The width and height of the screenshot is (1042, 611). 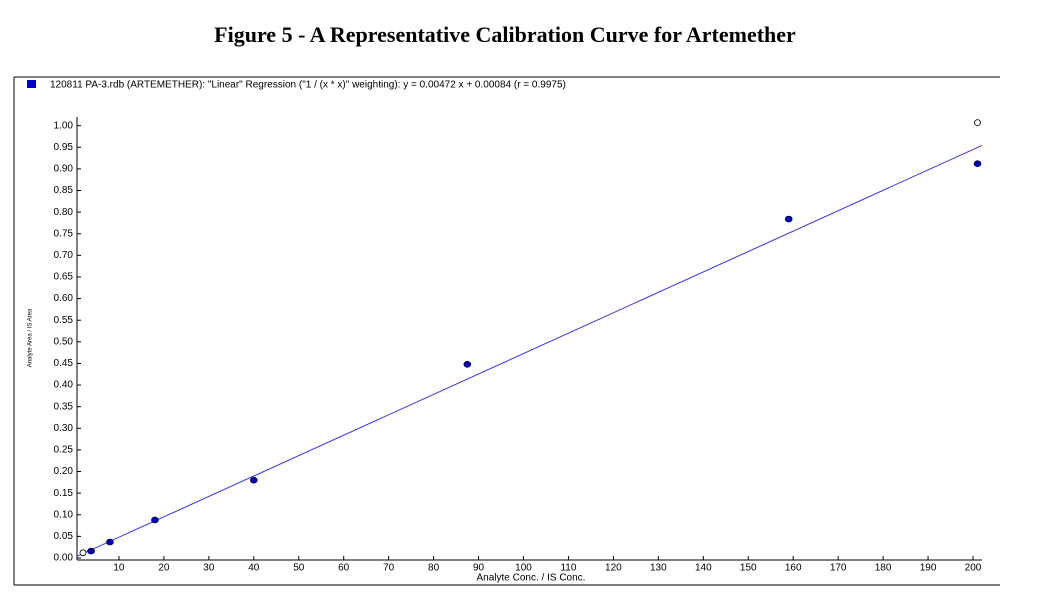 What do you see at coordinates (64, 514) in the screenshot?
I see `y-tick-label: 0.10` at bounding box center [64, 514].